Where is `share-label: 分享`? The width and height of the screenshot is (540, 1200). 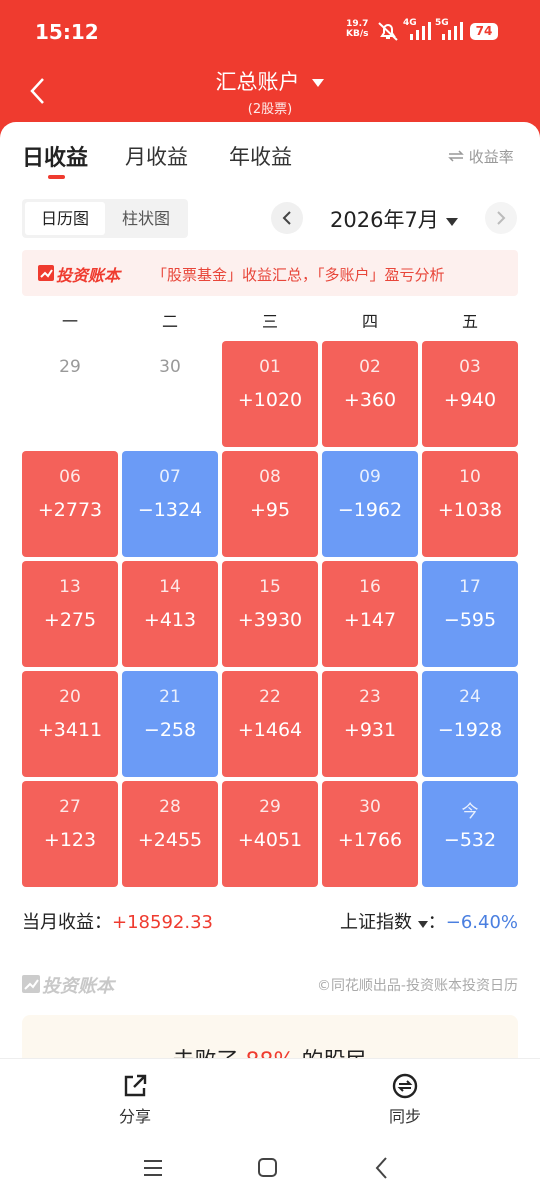
share-label: 分享 is located at coordinates (134, 1116).